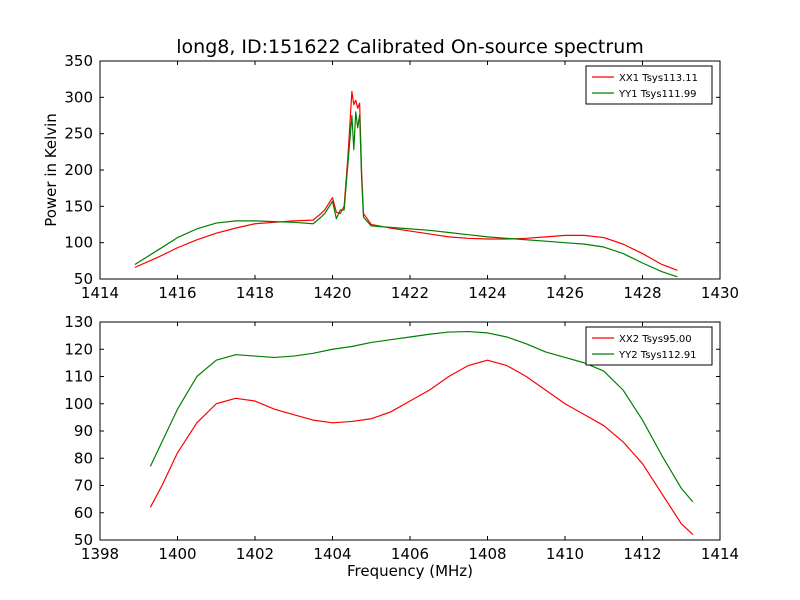 This screenshot has height=600, width=800. I want to click on x-tick-label: 1418, so click(255, 293).